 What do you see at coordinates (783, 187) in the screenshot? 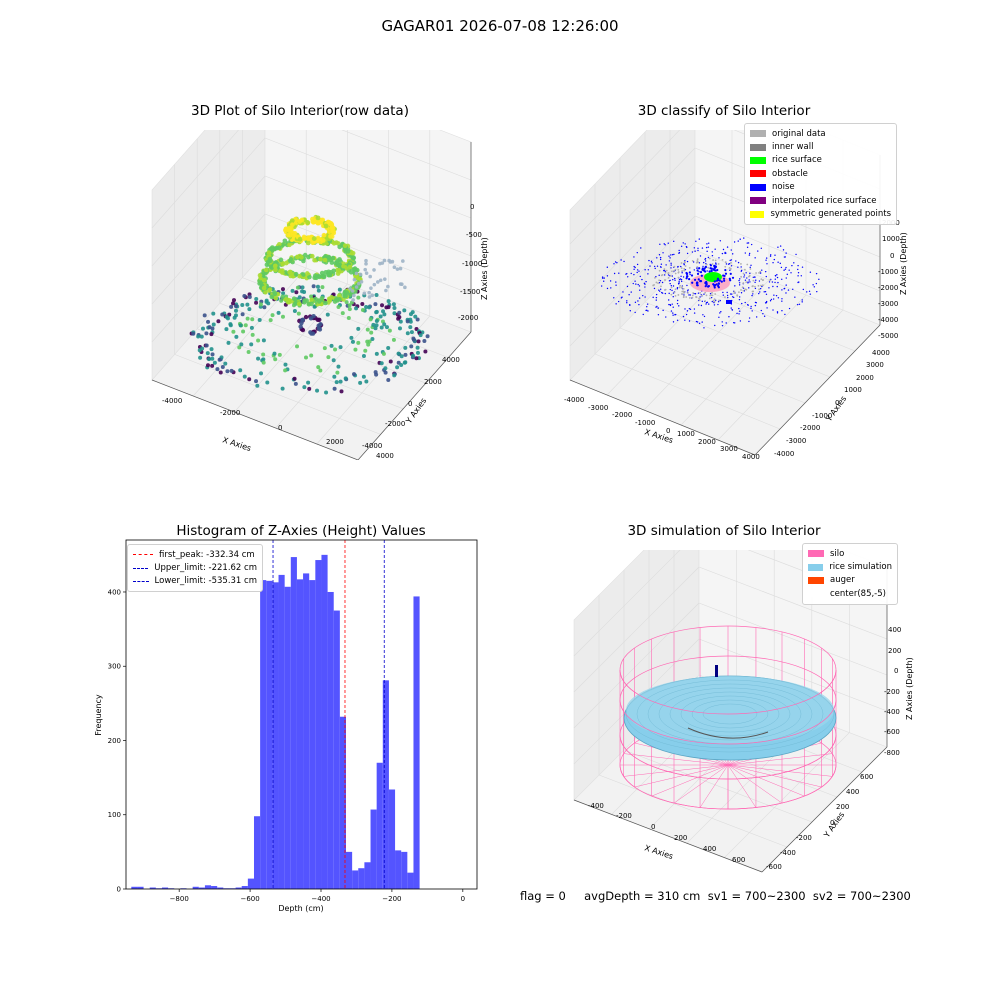
I see `legend-label: noise` at bounding box center [783, 187].